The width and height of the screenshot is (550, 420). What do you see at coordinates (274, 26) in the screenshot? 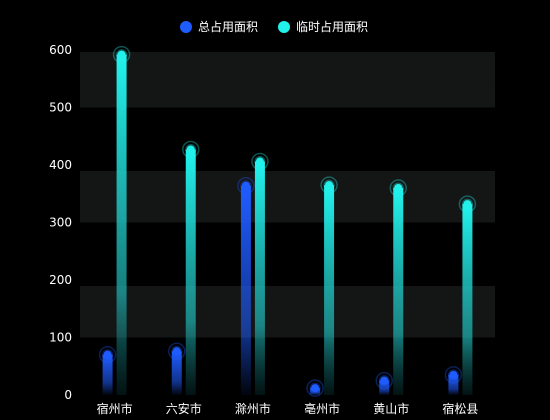
I see `legend: 总占用面积 临时占用面积` at bounding box center [274, 26].